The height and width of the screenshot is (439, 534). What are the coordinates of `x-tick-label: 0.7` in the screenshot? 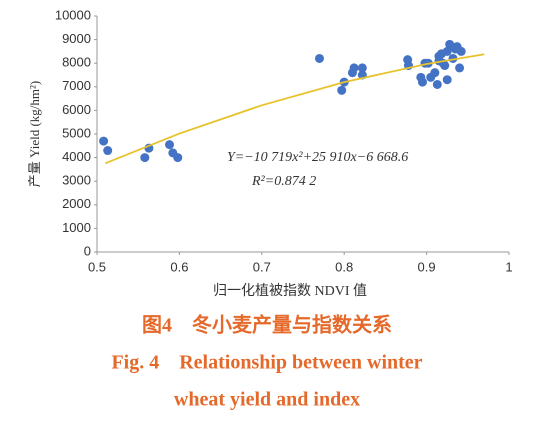 It's located at (262, 266).